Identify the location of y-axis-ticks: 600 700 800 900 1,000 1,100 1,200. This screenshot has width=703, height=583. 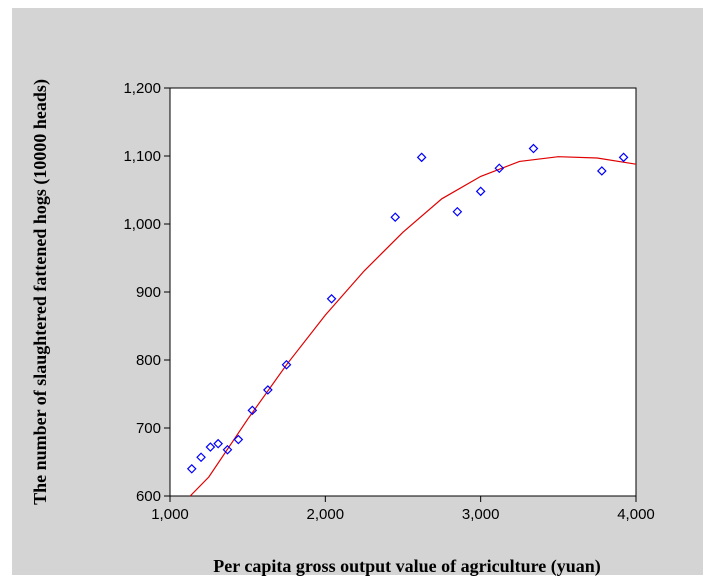
(146, 292).